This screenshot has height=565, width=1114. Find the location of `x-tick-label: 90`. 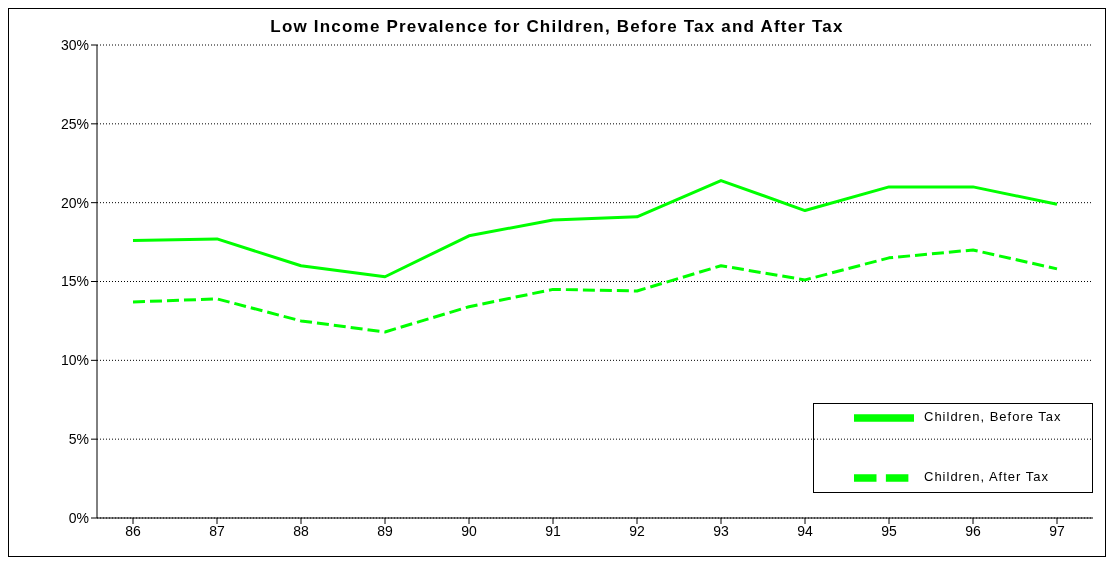

x-tick-label: 90 is located at coordinates (469, 530).